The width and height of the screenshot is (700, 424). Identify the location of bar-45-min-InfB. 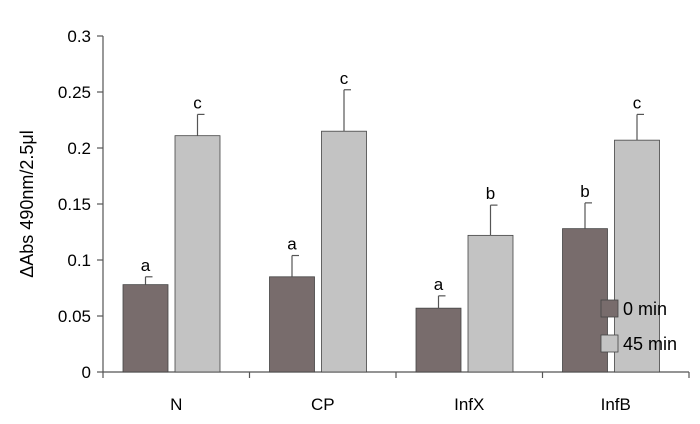
(637, 256).